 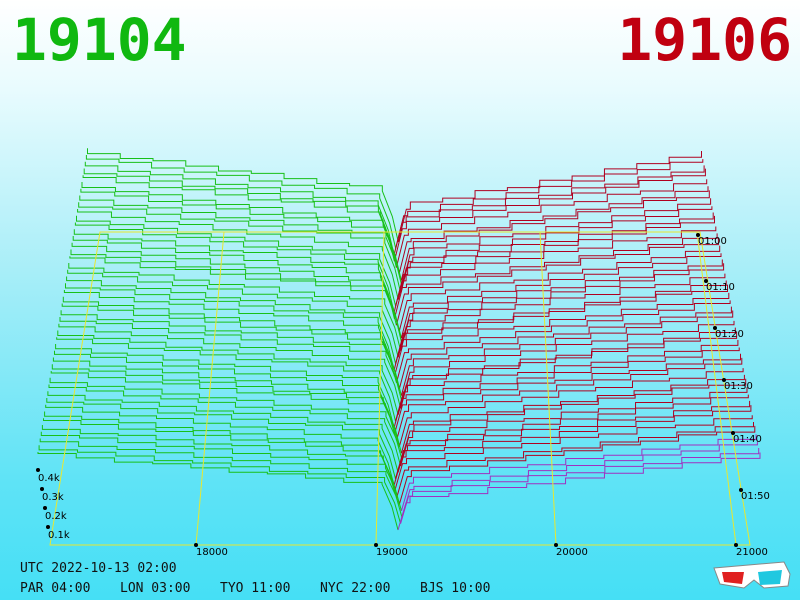 What do you see at coordinates (55, 588) in the screenshot?
I see `zone-time: PAR 04:00` at bounding box center [55, 588].